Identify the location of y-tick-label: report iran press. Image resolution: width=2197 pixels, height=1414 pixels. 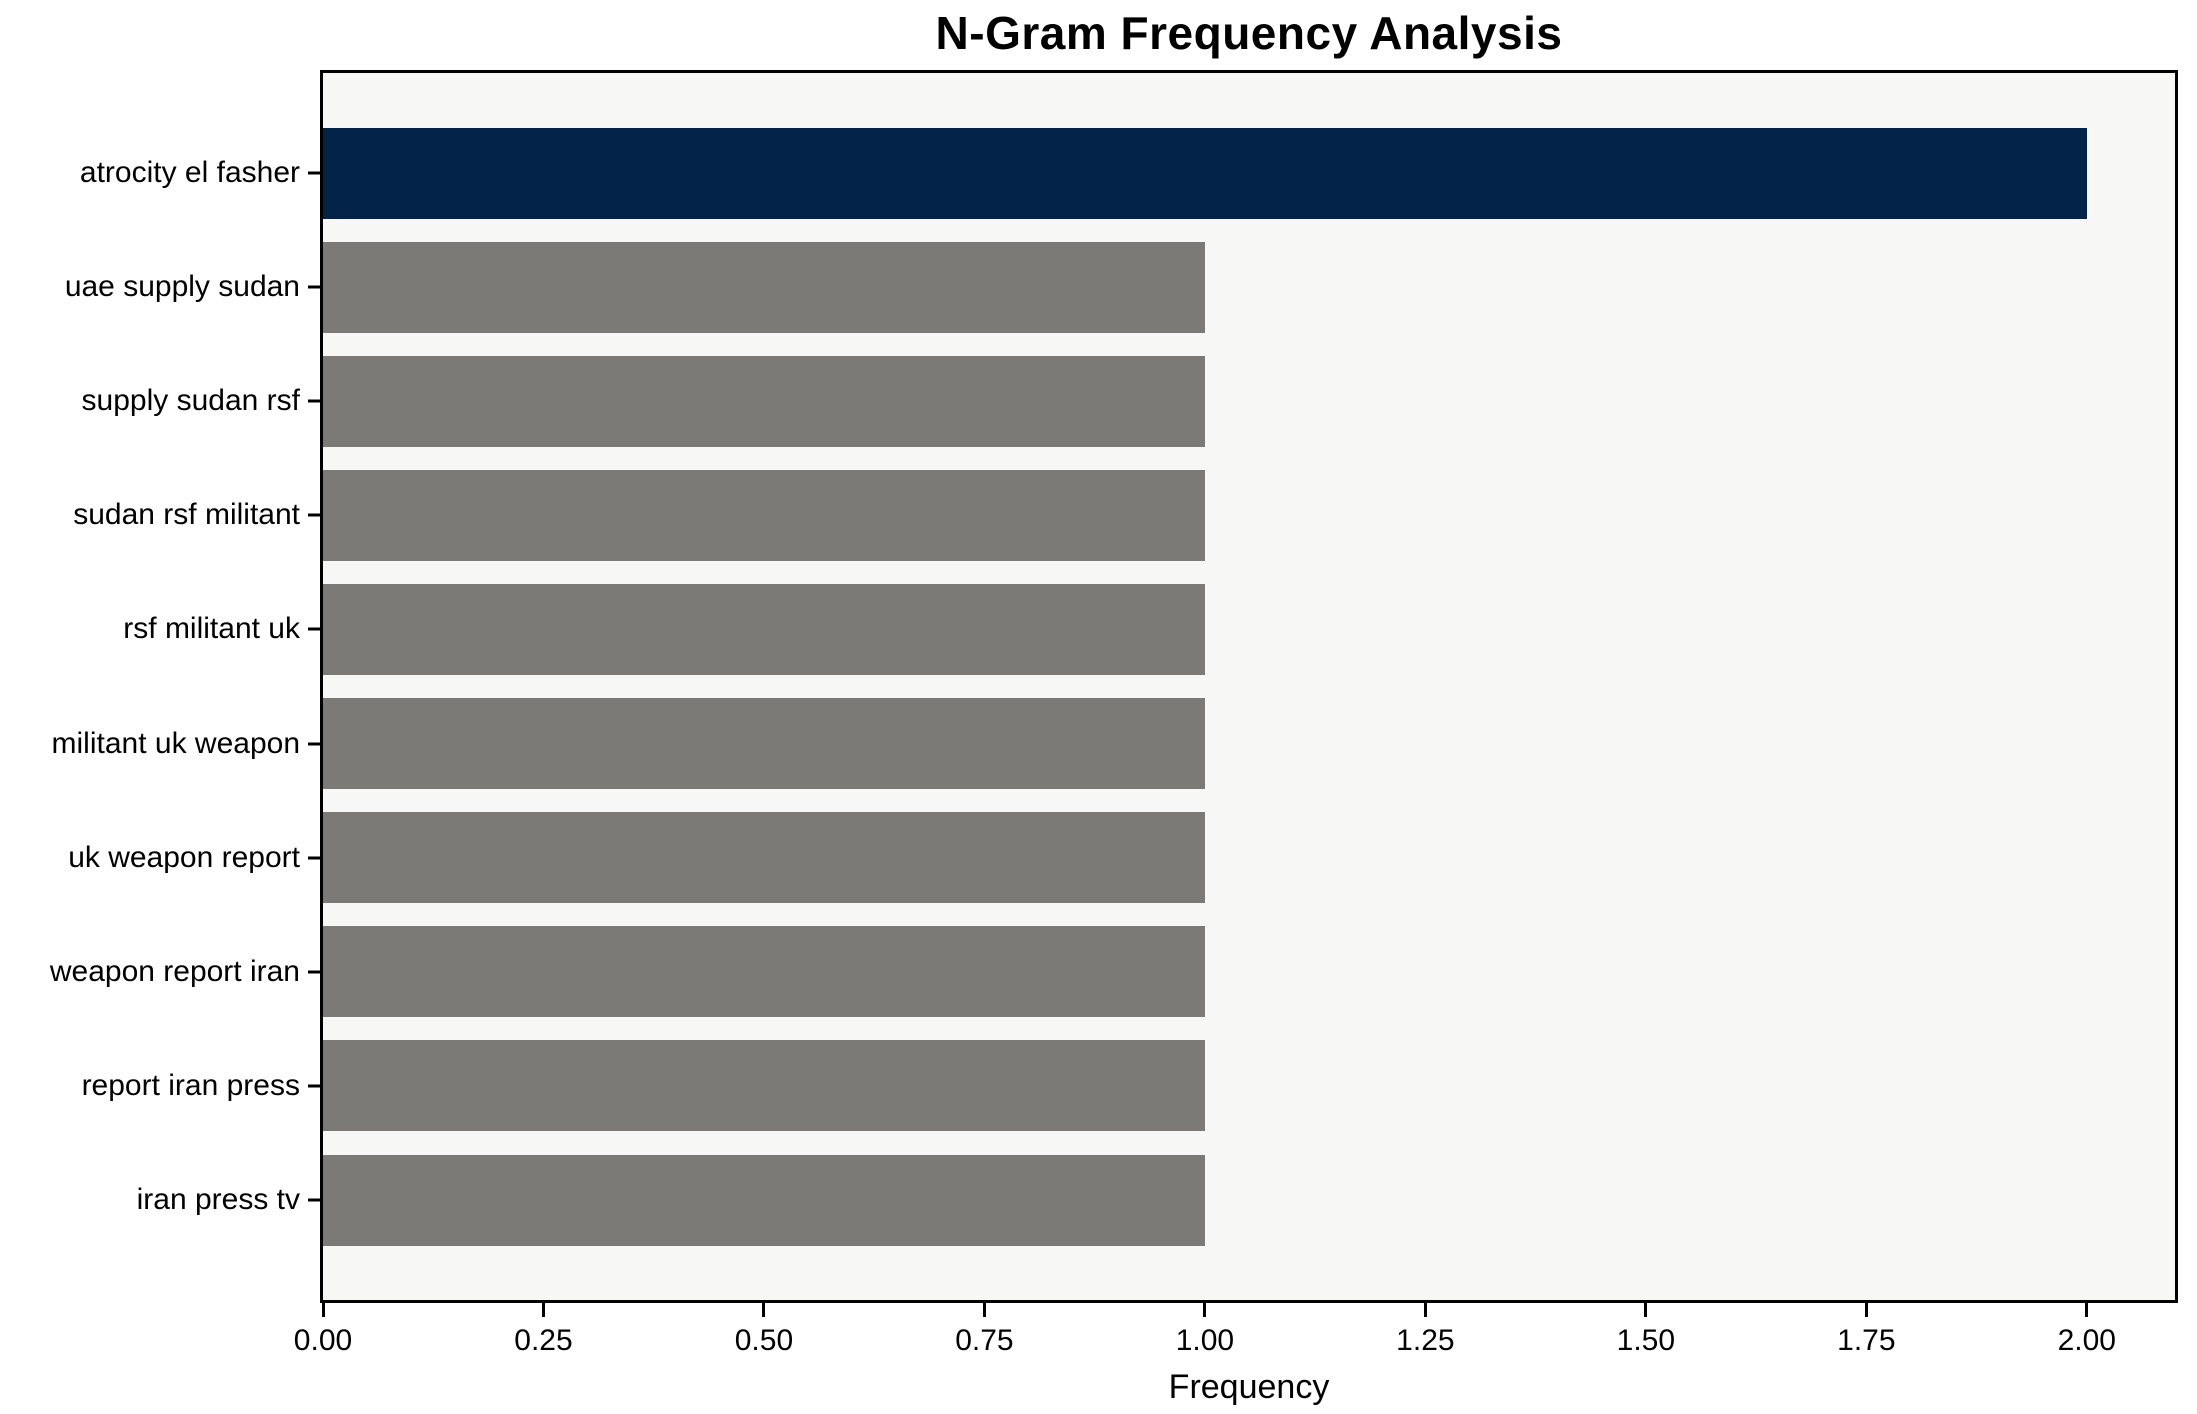
(190, 1085).